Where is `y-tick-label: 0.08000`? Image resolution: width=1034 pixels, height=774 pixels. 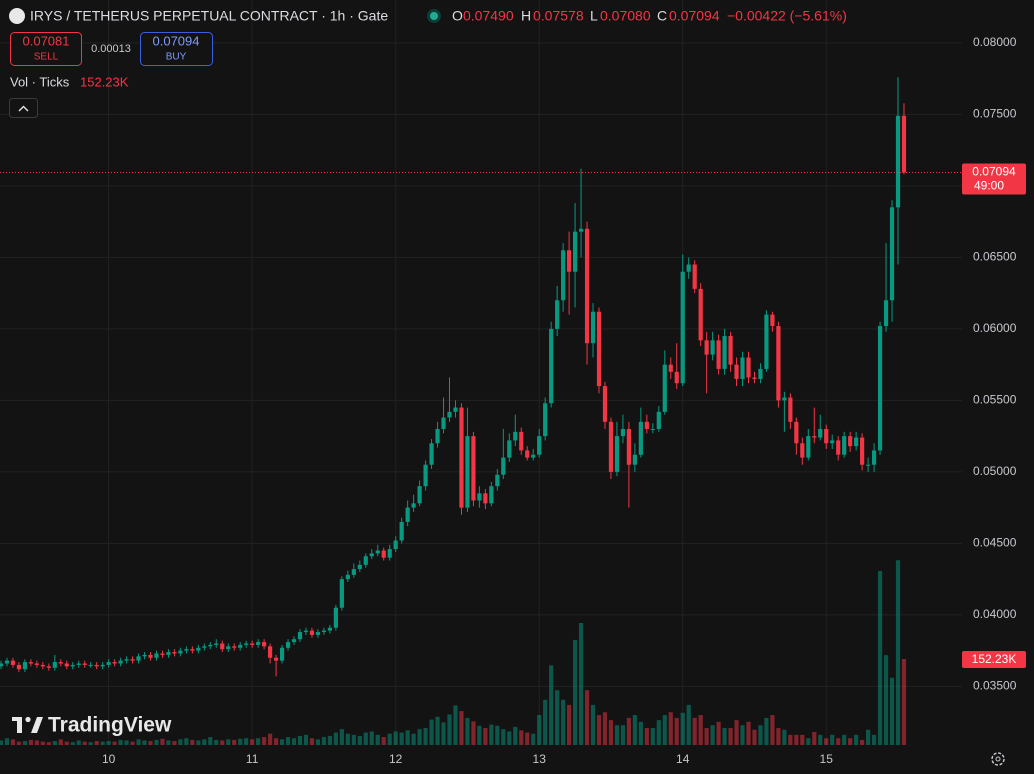 y-tick-label: 0.08000 is located at coordinates (995, 42).